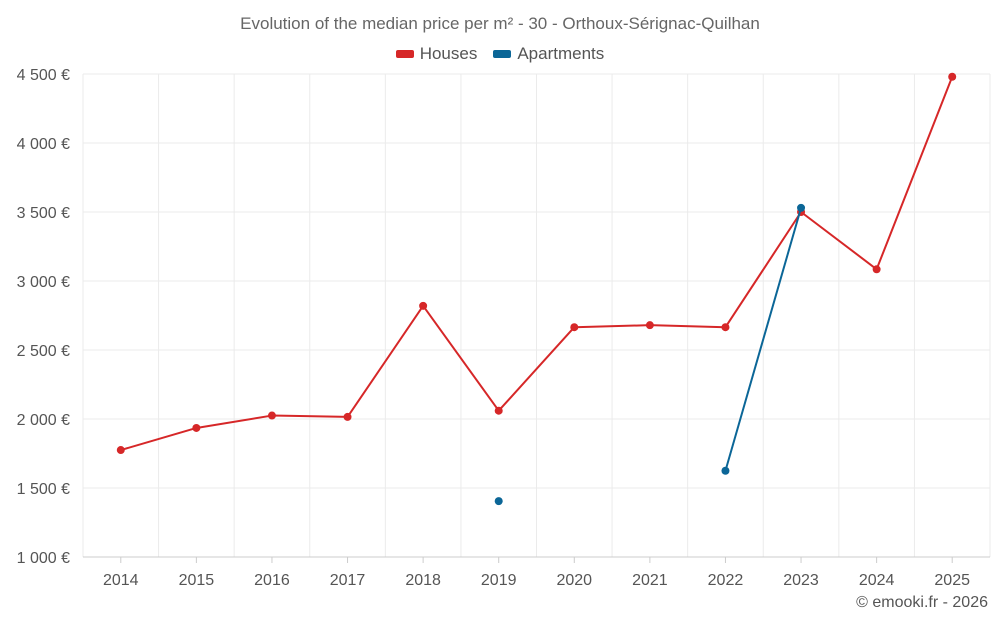  Describe the element at coordinates (43, 75) in the screenshot. I see `y-tick-label: 4 500 €` at that location.